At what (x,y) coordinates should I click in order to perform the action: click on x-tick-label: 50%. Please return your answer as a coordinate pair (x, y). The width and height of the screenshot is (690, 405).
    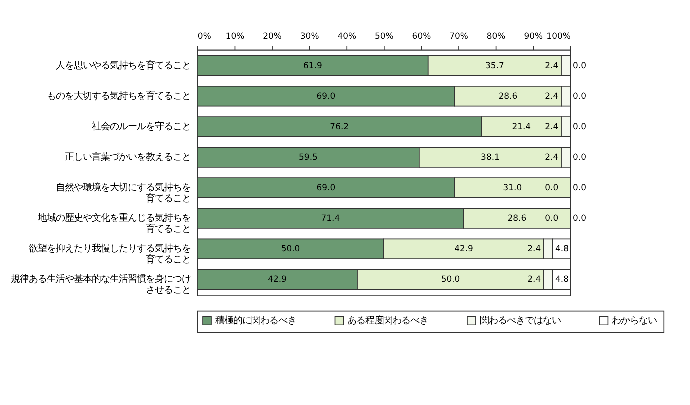
    Looking at the image, I should click on (384, 36).